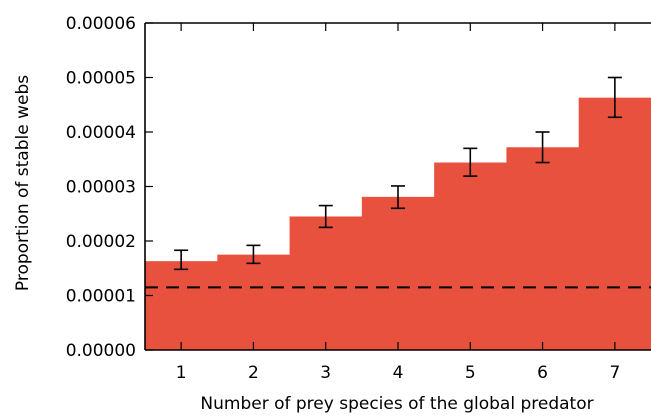  I want to click on x-tick-label: 5, so click(470, 373).